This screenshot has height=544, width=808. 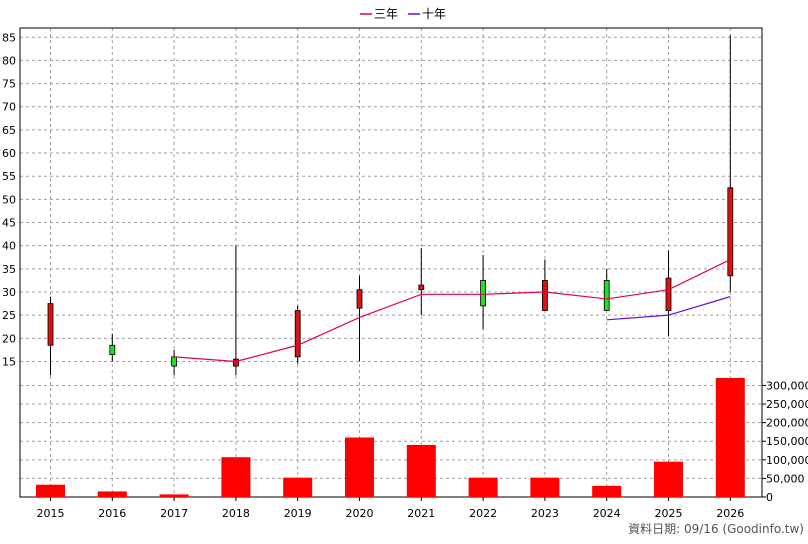 I want to click on x-tick-label: 2017, so click(x=174, y=513).